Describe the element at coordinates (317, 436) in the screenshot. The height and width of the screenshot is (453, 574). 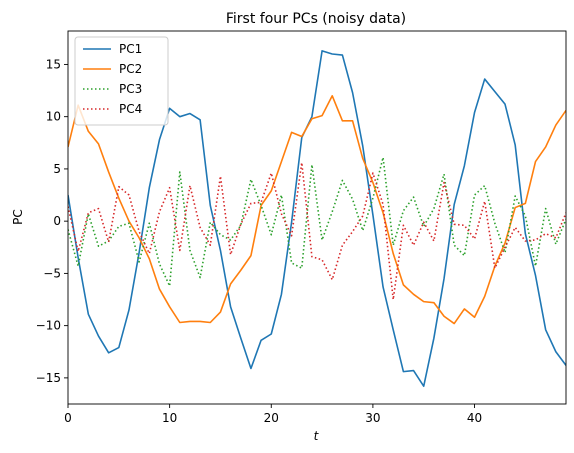
I see `x-axis-label: t` at that location.